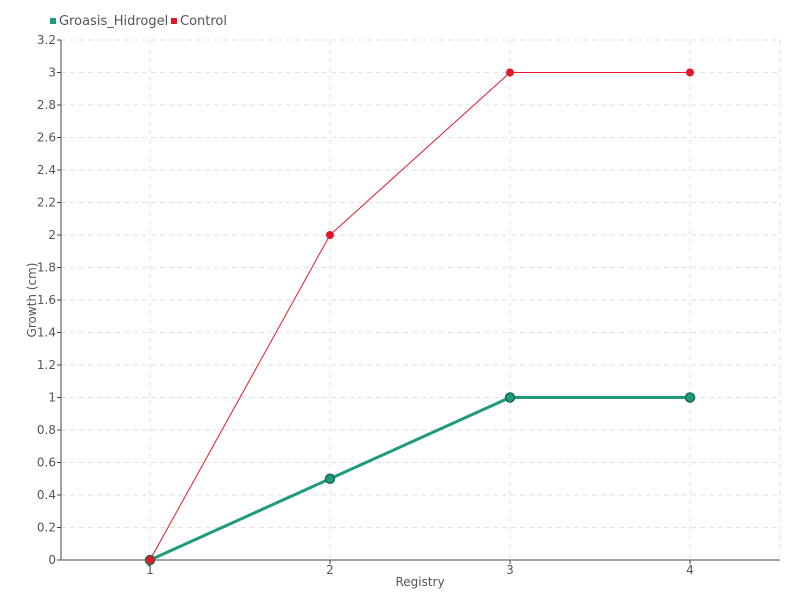 The height and width of the screenshot is (600, 800). I want to click on x-tick-label: 1, so click(150, 570).